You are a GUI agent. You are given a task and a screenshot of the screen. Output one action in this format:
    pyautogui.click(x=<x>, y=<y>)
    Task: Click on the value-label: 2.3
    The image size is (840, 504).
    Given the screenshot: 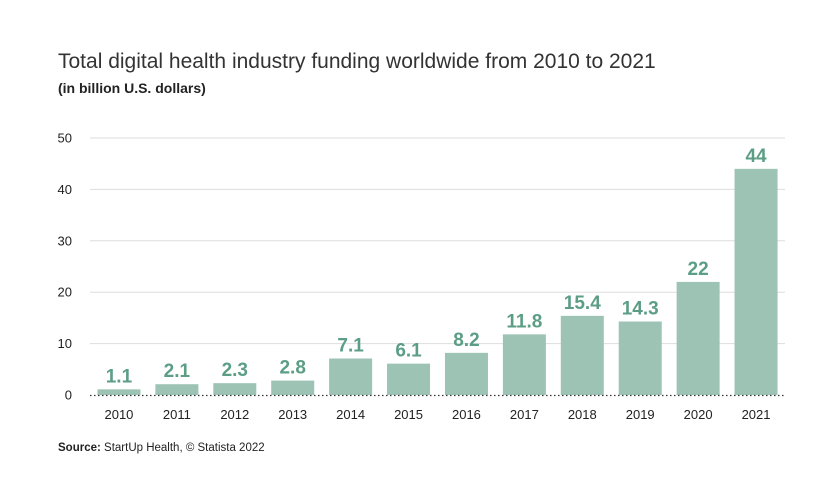 What is the action you would take?
    pyautogui.click(x=235, y=370)
    